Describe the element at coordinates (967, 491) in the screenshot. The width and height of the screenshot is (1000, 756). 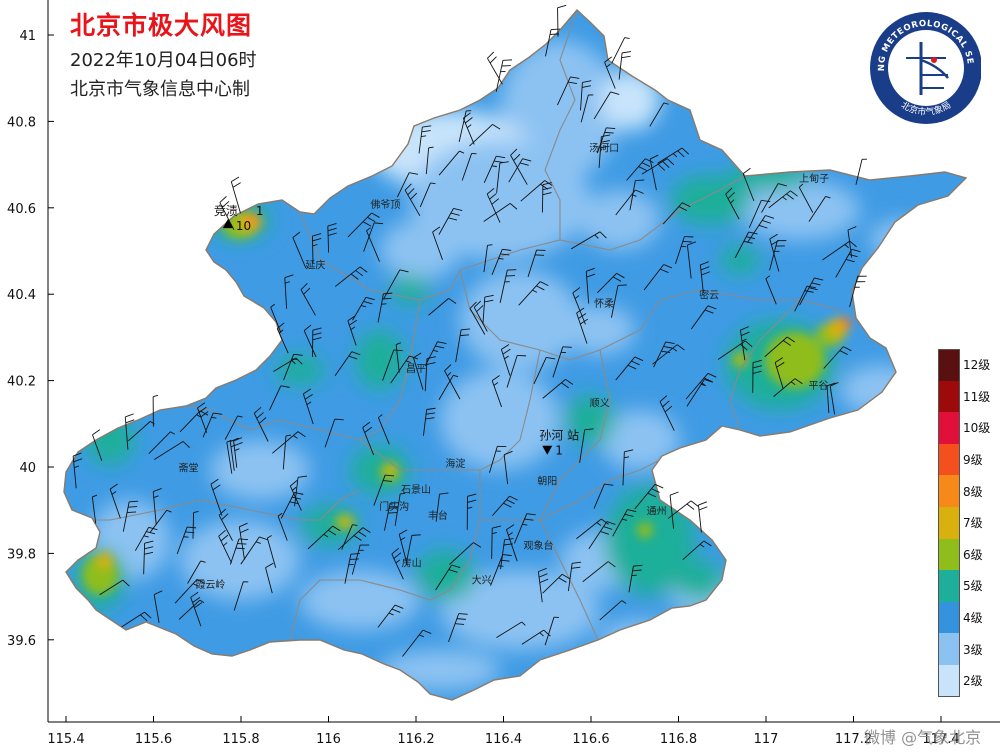
I see `legend-item: 8级` at that location.